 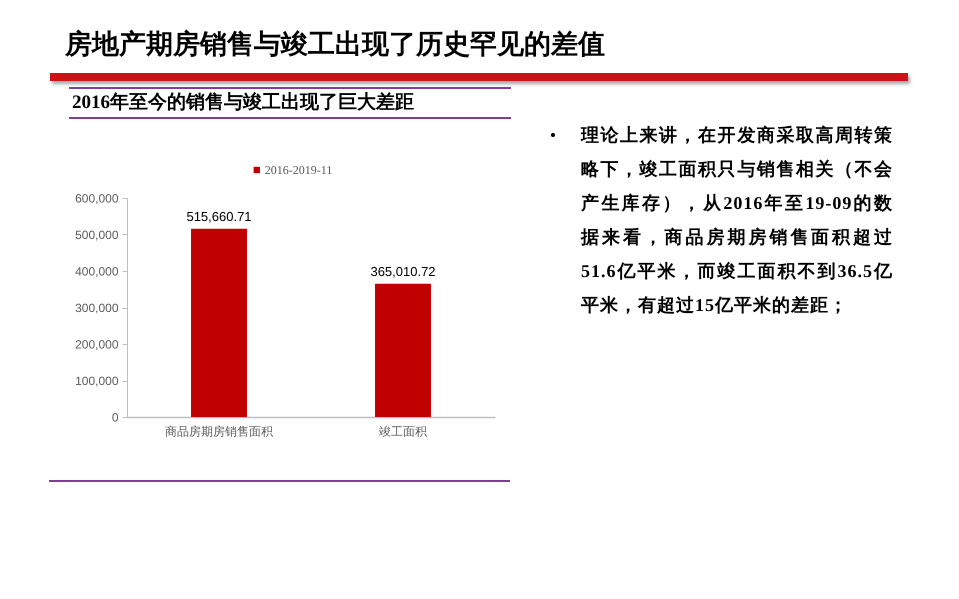 I want to click on data-label: 515,660.71, so click(x=219, y=216).